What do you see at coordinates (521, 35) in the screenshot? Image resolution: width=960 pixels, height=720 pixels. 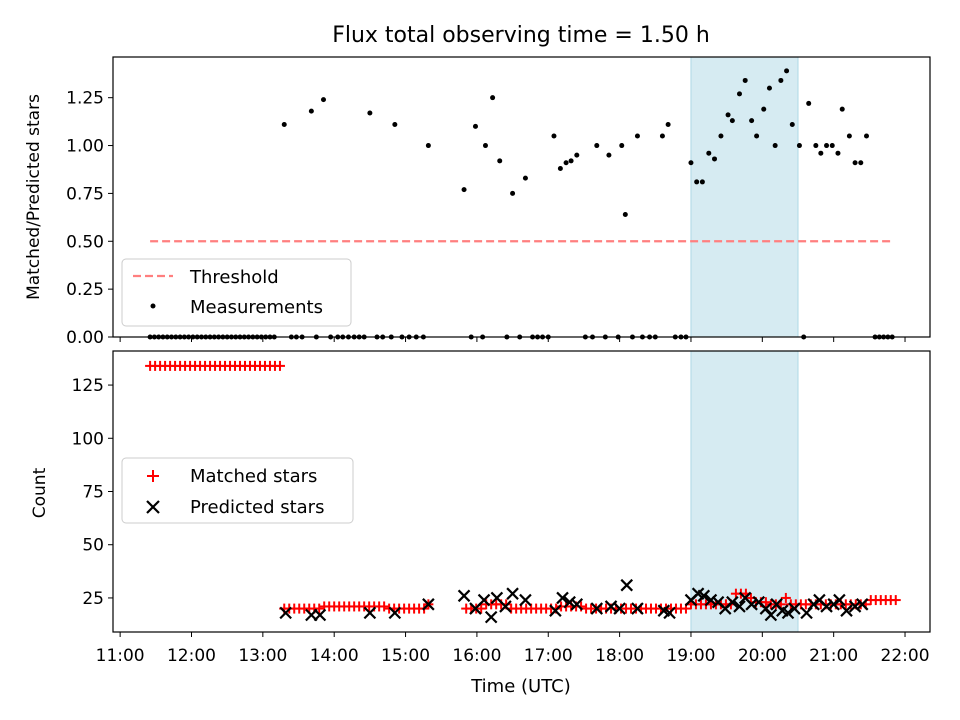 I see `chart-title: Flux total observing time = 1.50 h` at bounding box center [521, 35].